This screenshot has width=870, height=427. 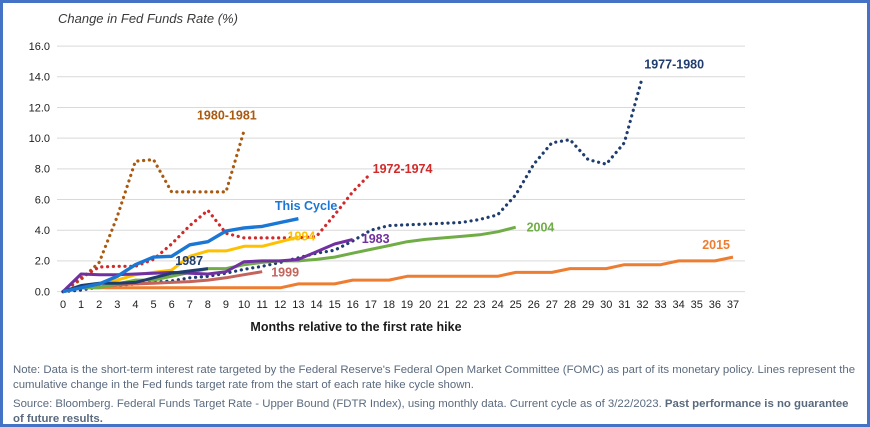 What do you see at coordinates (334, 305) in the screenshot?
I see `x-tick-label: 15` at bounding box center [334, 305].